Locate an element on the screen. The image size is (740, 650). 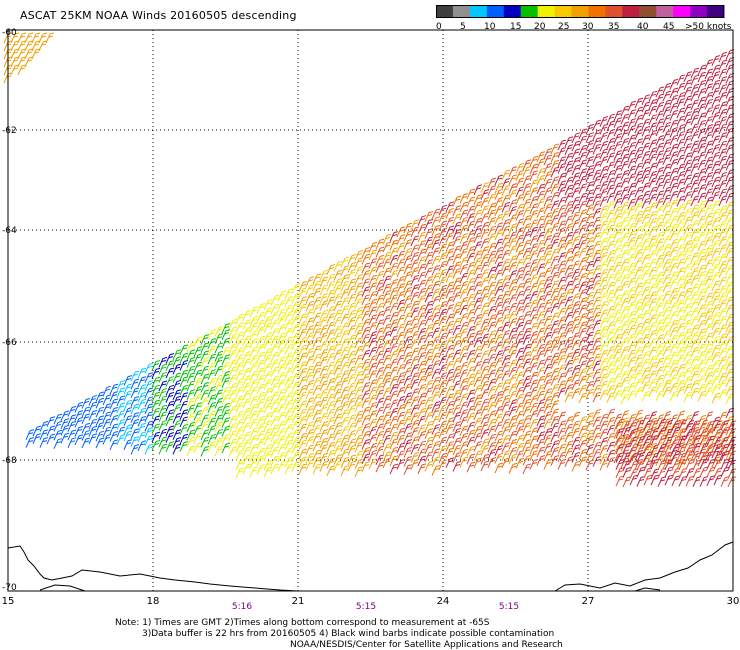
coastline is located at coordinates (370, 566).